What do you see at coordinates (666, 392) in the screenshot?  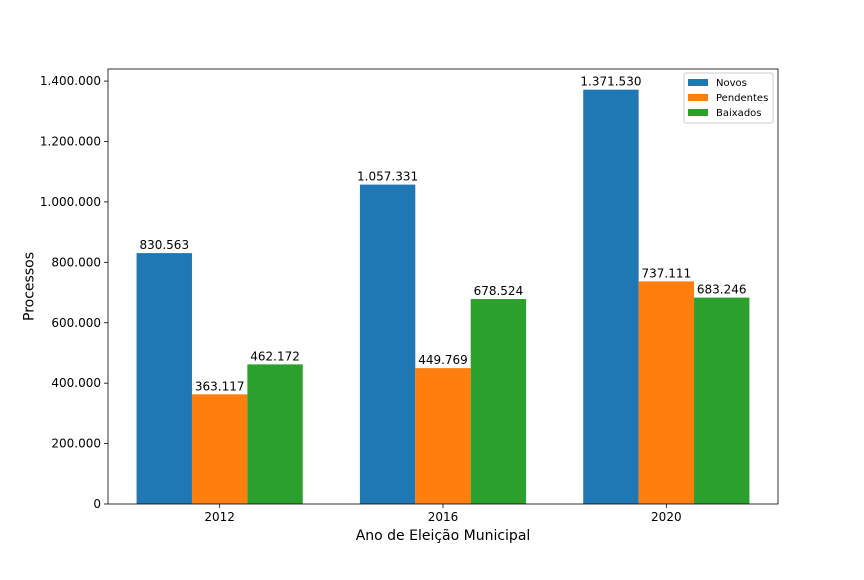 I see `bar-pendentes-2020` at bounding box center [666, 392].